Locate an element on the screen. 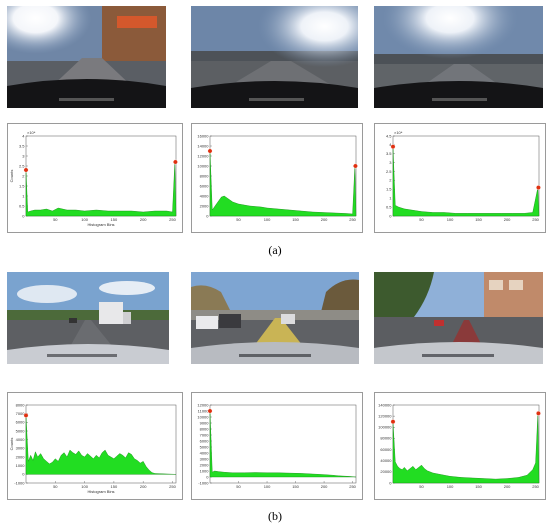  glare-highway-scene is located at coordinates (458, 57).